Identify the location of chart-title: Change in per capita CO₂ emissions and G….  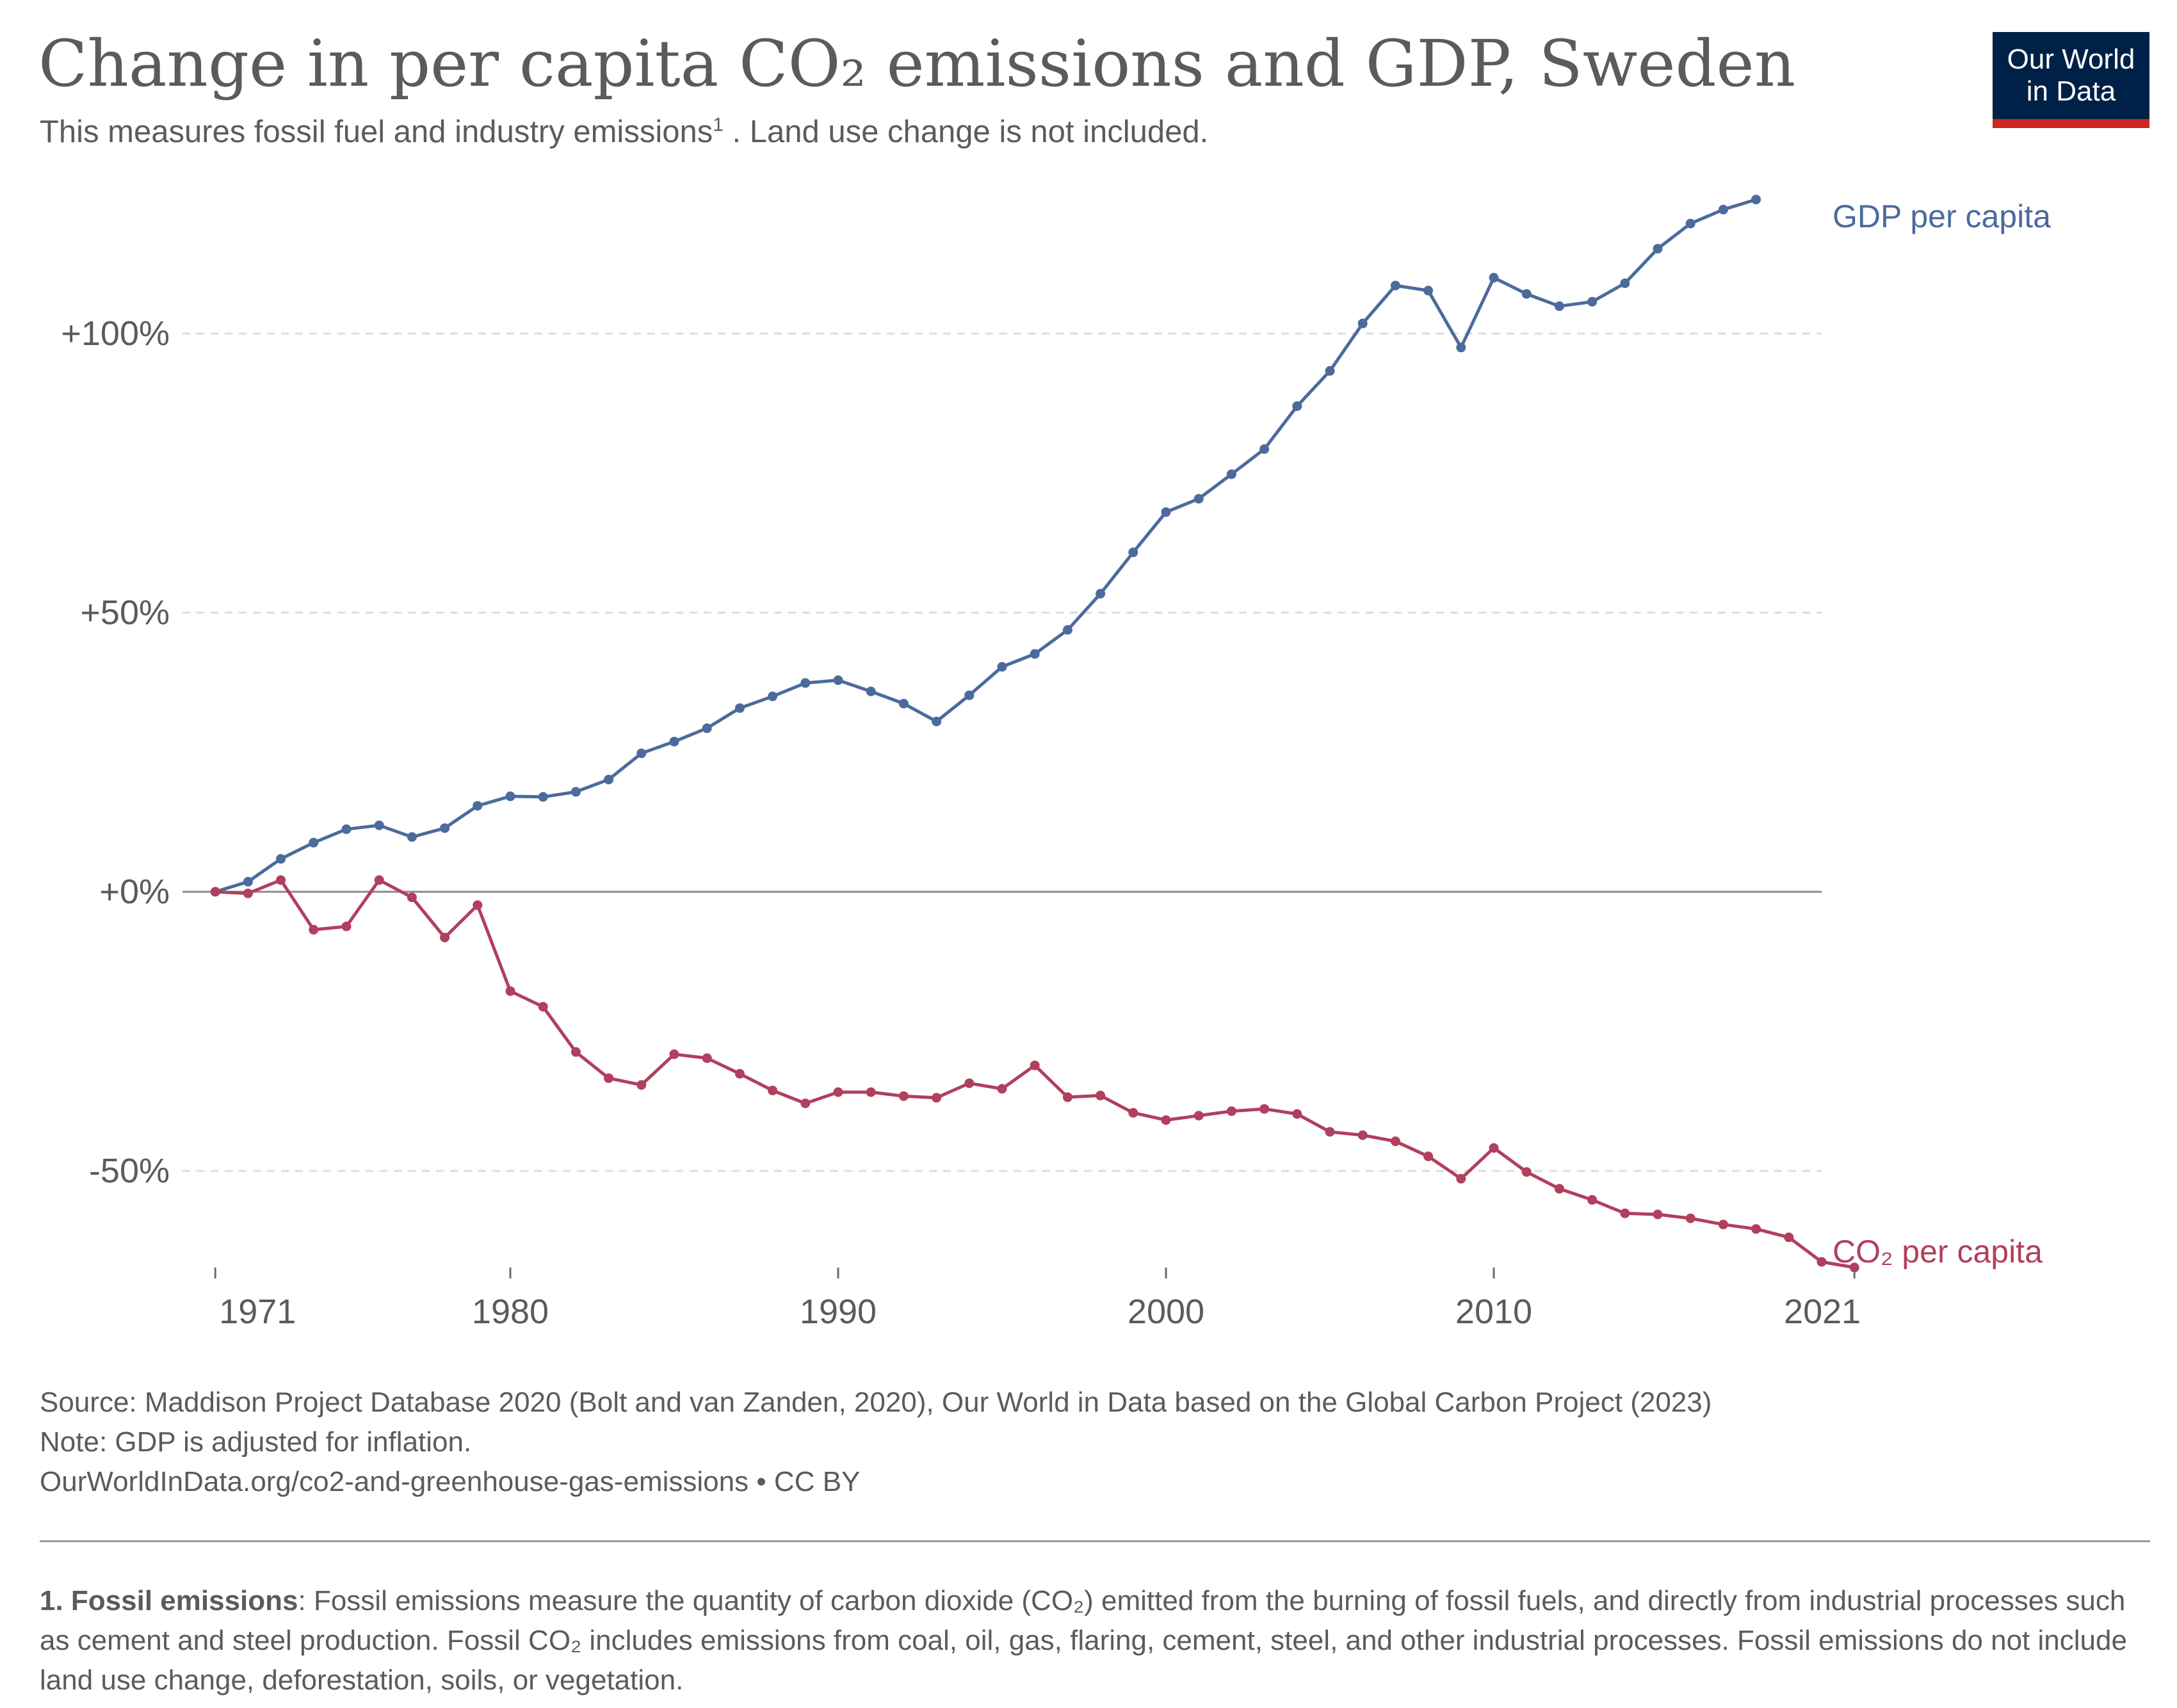
(917, 63).